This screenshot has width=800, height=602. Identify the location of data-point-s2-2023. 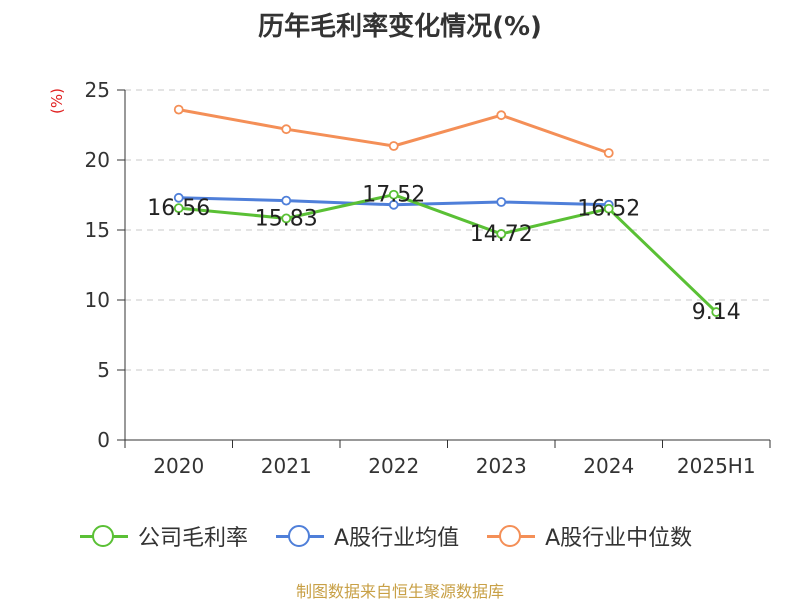
(501, 115).